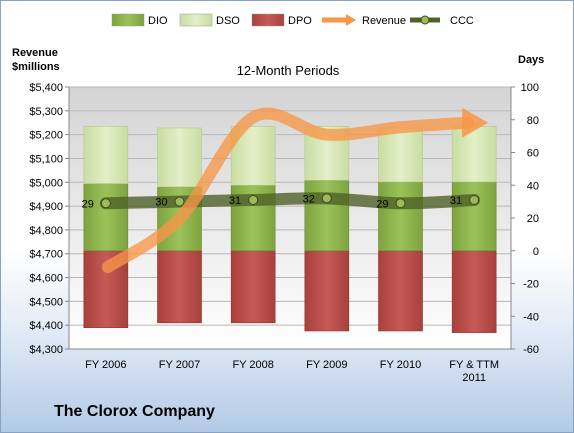  Describe the element at coordinates (530, 88) in the screenshot. I see `right-tick-label: 100` at that location.